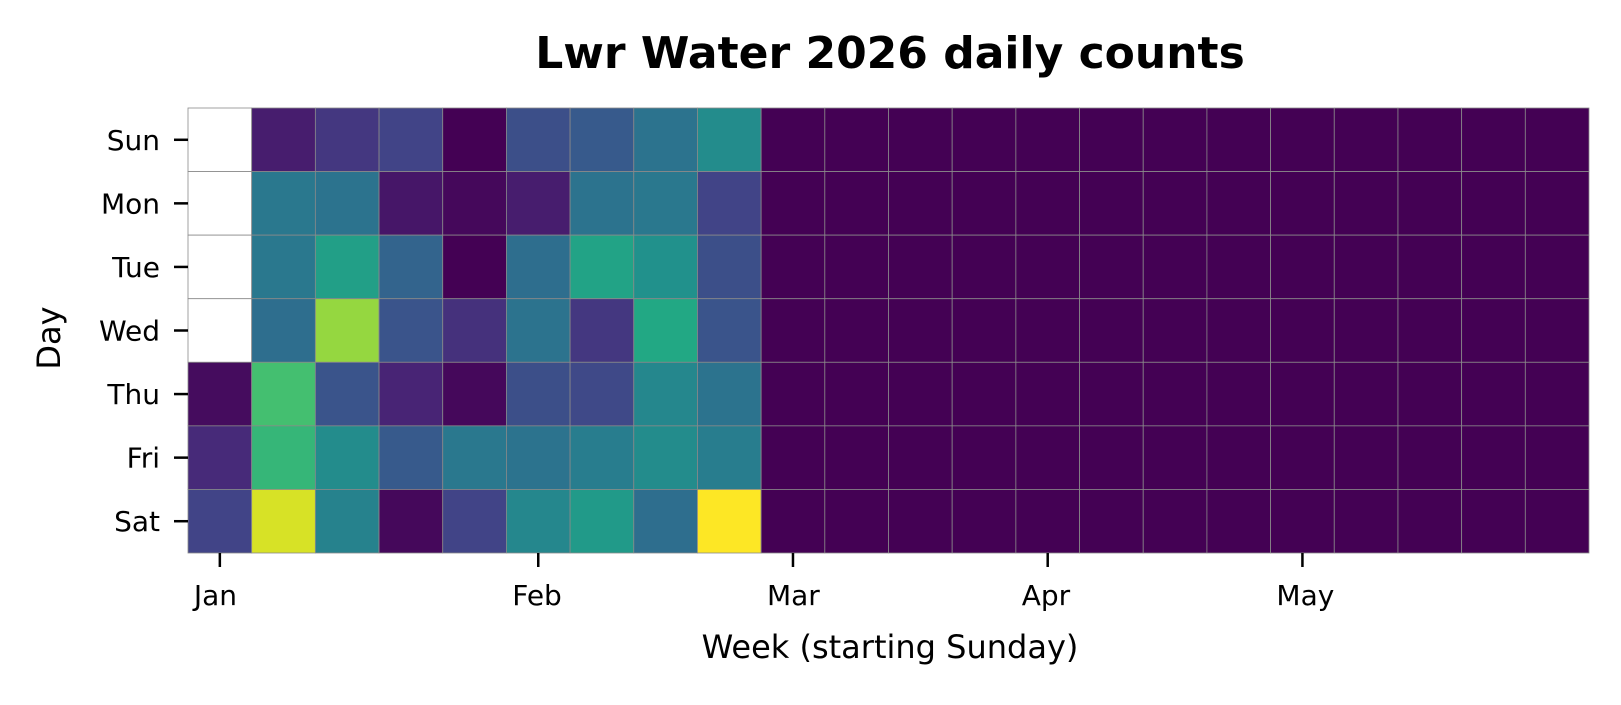 The width and height of the screenshot is (1621, 705). Describe the element at coordinates (143, 331) in the screenshot. I see `y-axis-ticks: Sun Mon Tue Wed Thu Fri Sat` at that location.